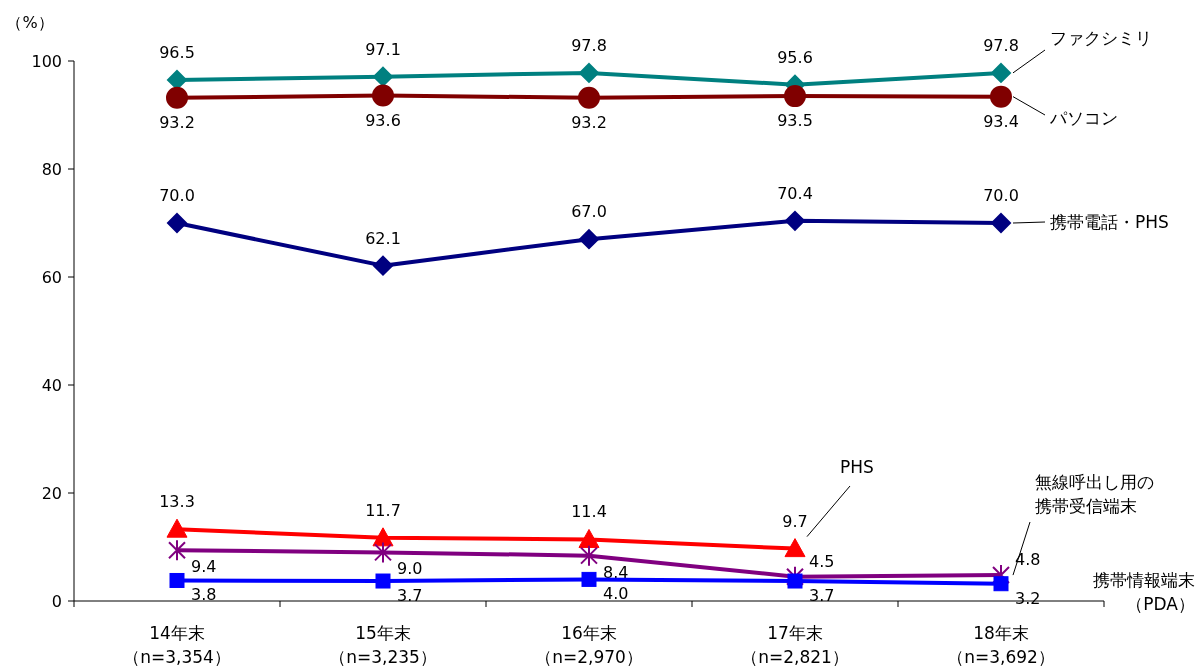 The width and height of the screenshot is (1203, 666). I want to click on data-label: 9.7, so click(795, 521).